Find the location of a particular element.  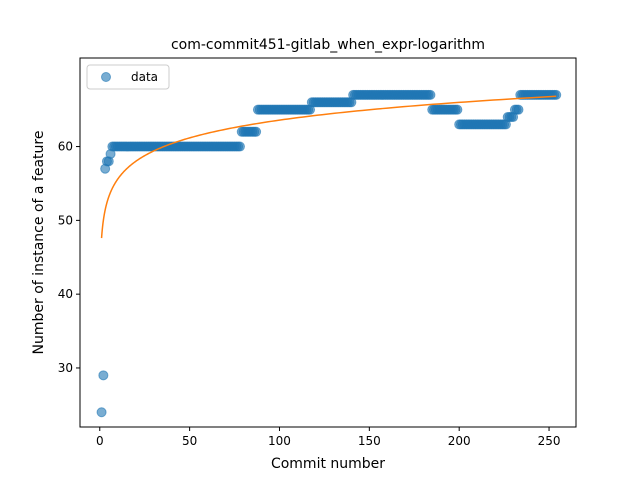

legend-box is located at coordinates (128, 77).